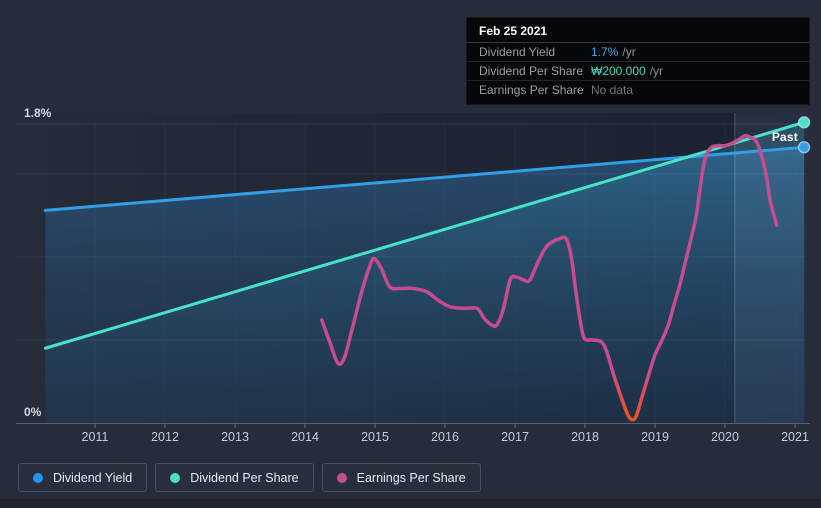 This screenshot has width=821, height=508. Describe the element at coordinates (725, 437) in the screenshot. I see `x-axis-year-label: 2020` at that location.